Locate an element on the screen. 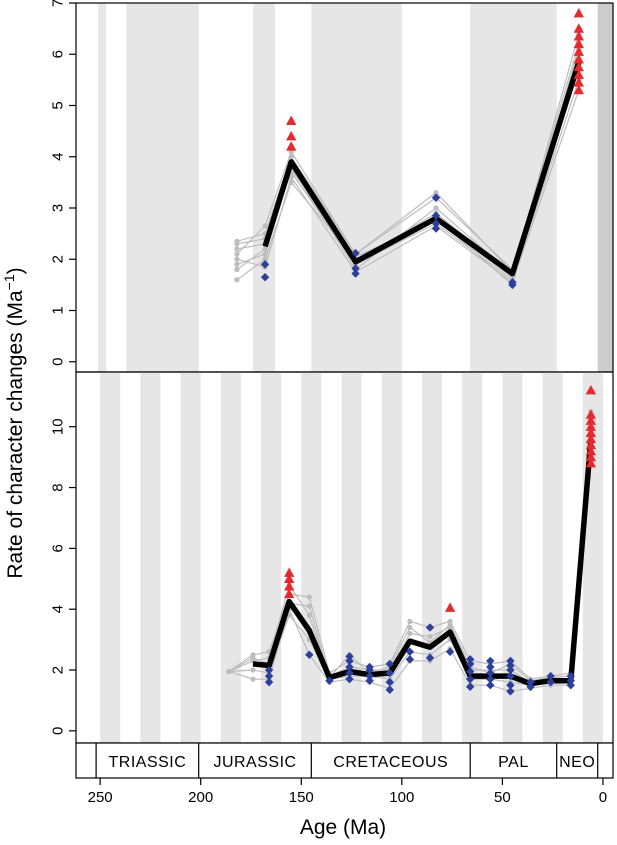 Image resolution: width=617 pixels, height=845 pixels. strip-frame is located at coordinates (344, 760).